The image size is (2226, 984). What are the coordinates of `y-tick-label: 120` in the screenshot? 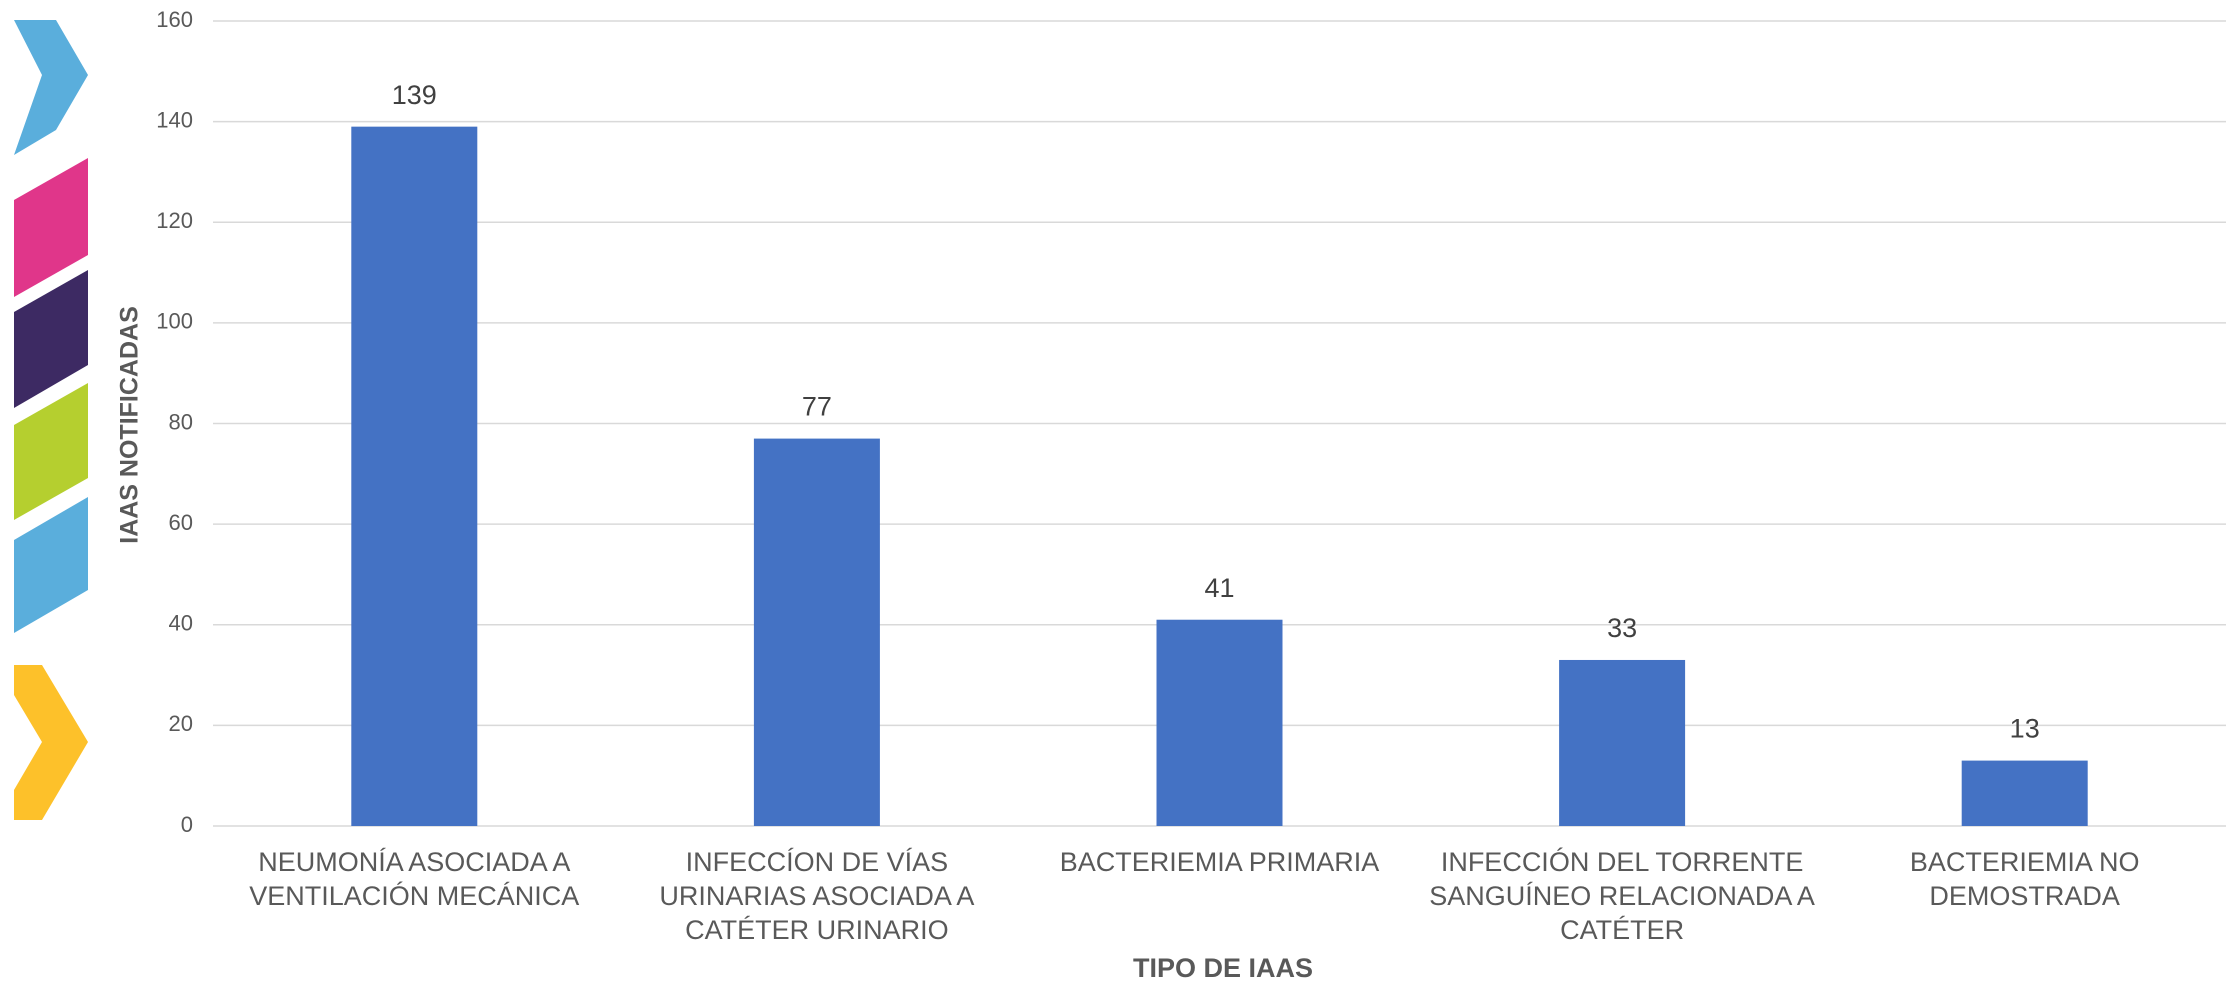 It's located at (174, 220).